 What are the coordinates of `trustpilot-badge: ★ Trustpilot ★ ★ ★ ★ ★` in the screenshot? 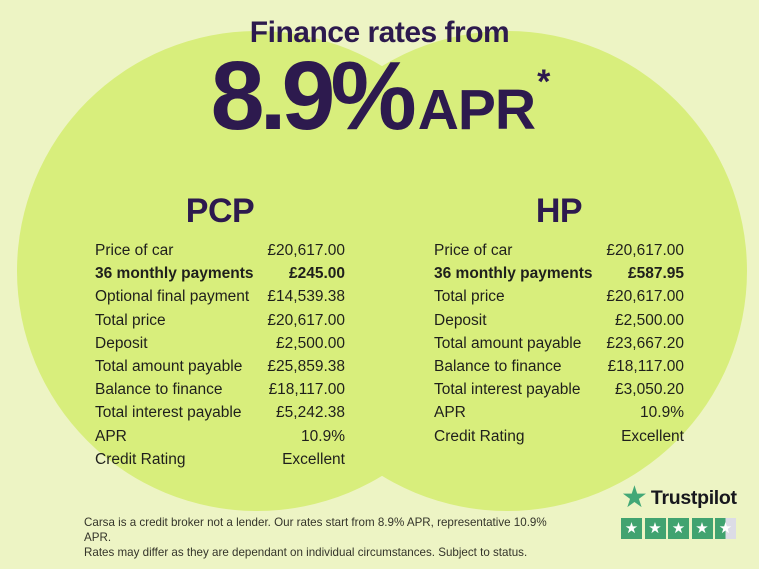 It's located at (679, 511).